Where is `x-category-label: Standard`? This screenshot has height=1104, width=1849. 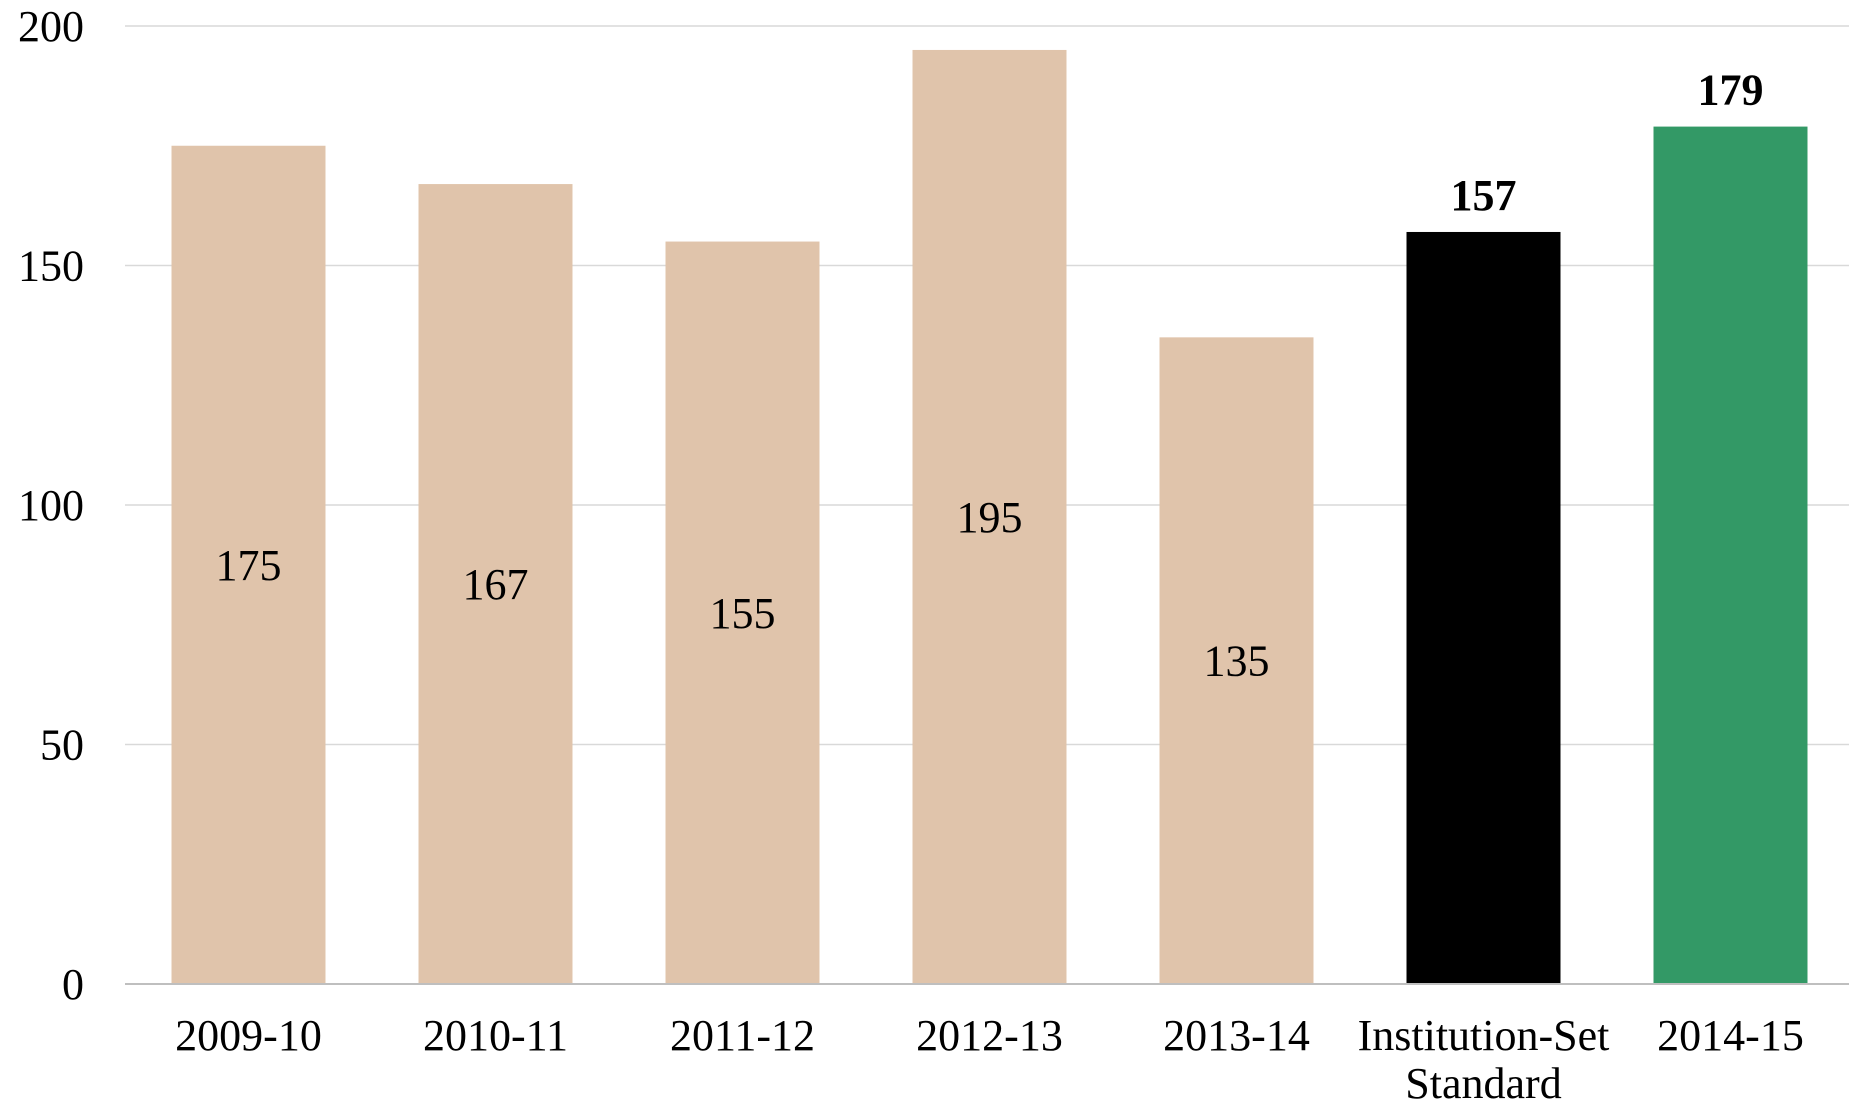
x-category-label: Standard is located at coordinates (1483, 1081).